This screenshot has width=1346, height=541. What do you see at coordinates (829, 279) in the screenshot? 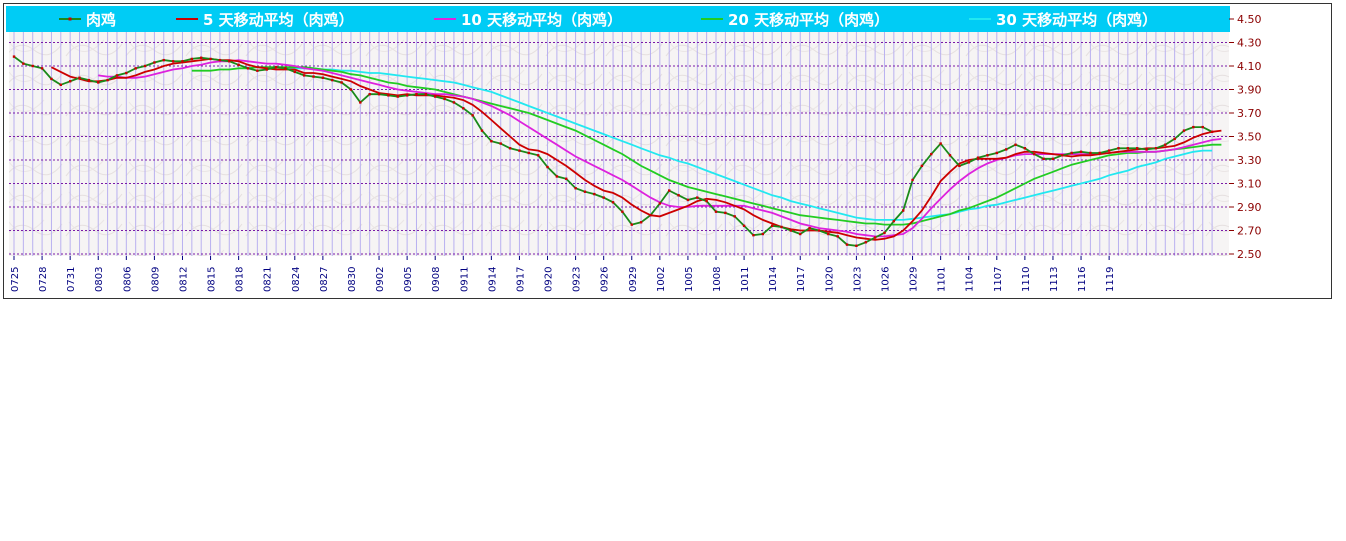
I see `x-tick-label: 1020` at bounding box center [829, 279].